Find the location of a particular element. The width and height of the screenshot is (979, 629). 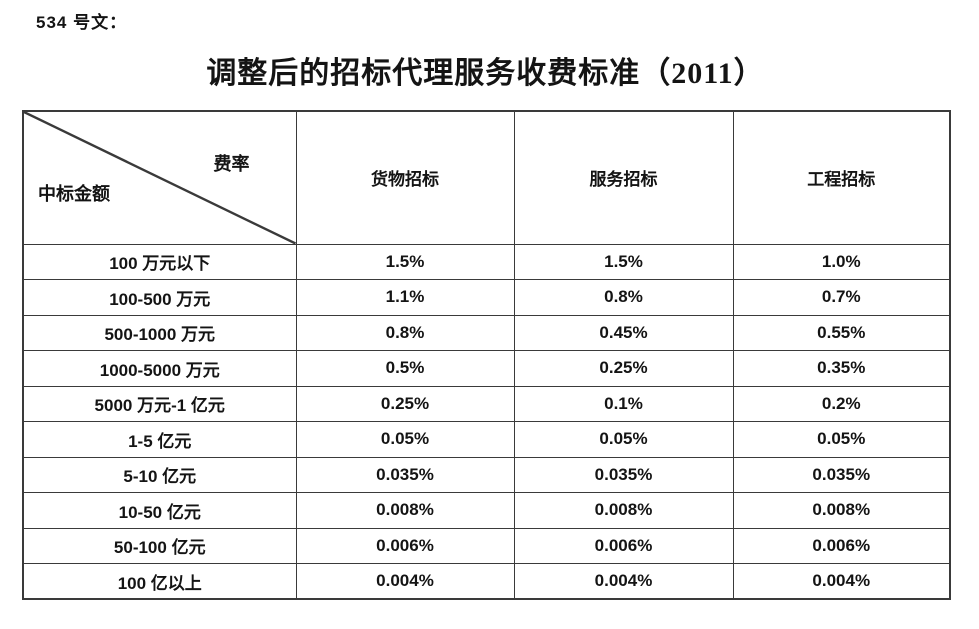

row-label: 10-50 亿元 is located at coordinates (159, 510).